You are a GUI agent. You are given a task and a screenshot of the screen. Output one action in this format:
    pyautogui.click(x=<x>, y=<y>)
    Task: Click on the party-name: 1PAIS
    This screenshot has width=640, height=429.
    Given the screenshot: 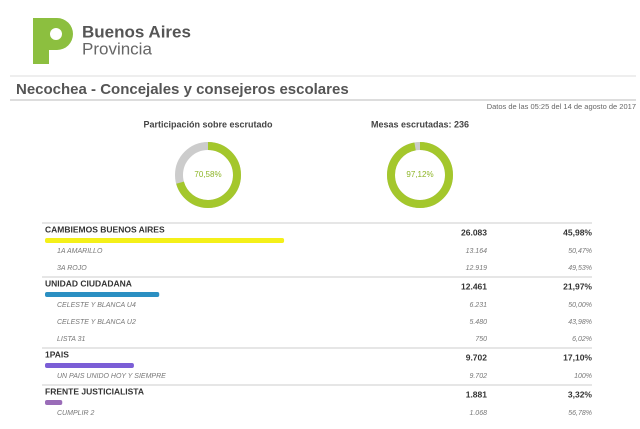 What is the action you would take?
    pyautogui.click(x=57, y=354)
    